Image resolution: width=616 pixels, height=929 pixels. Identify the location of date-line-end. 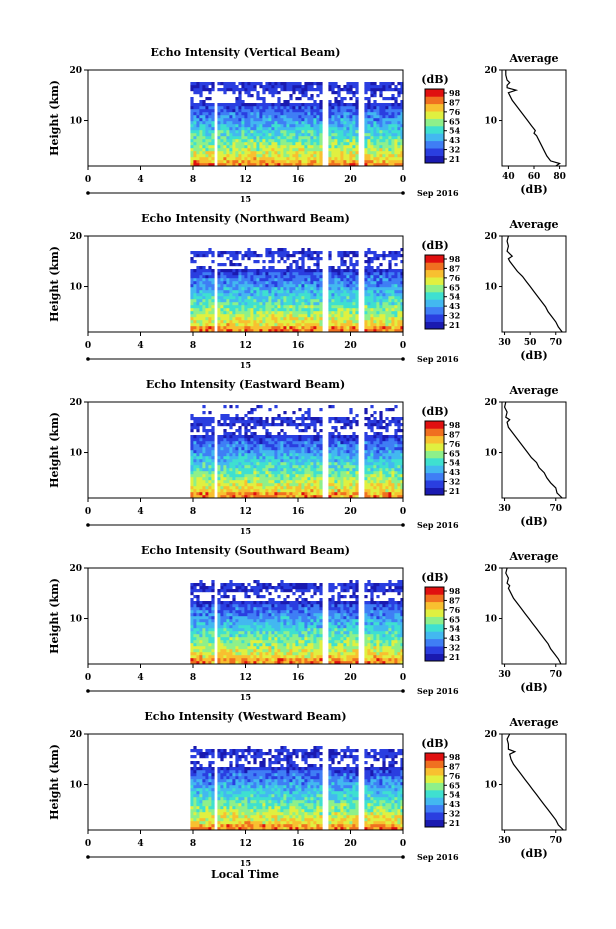
(403, 359).